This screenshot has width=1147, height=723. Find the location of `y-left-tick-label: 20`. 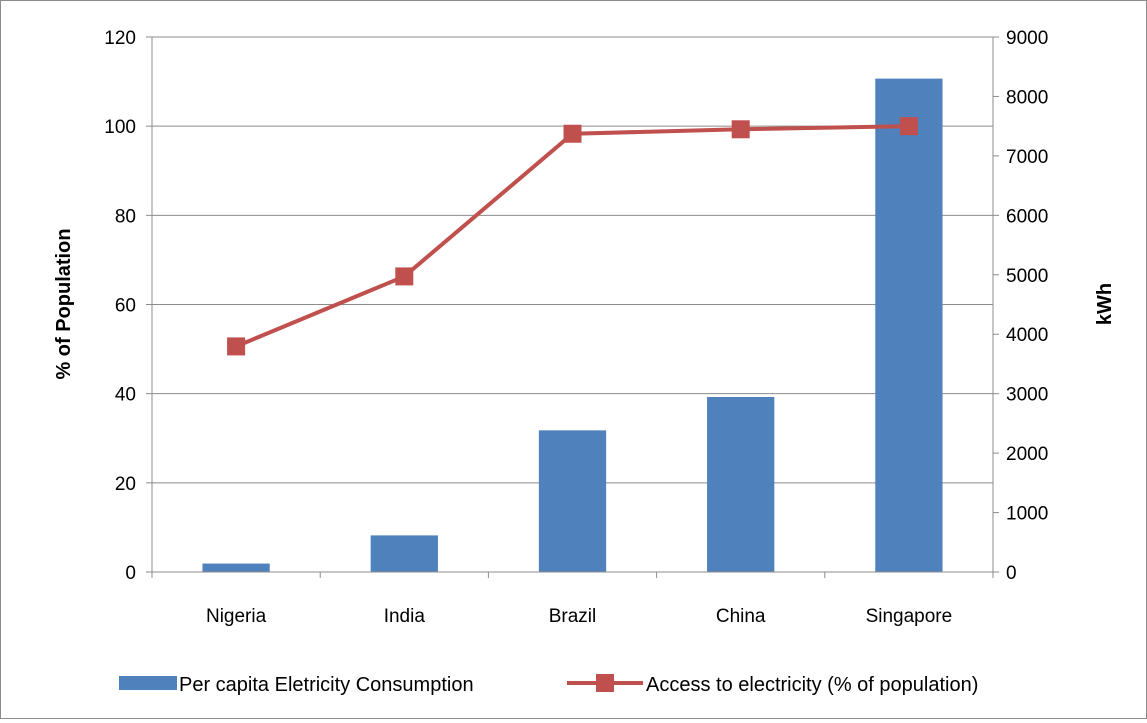

y-left-tick-label: 20 is located at coordinates (125, 484).